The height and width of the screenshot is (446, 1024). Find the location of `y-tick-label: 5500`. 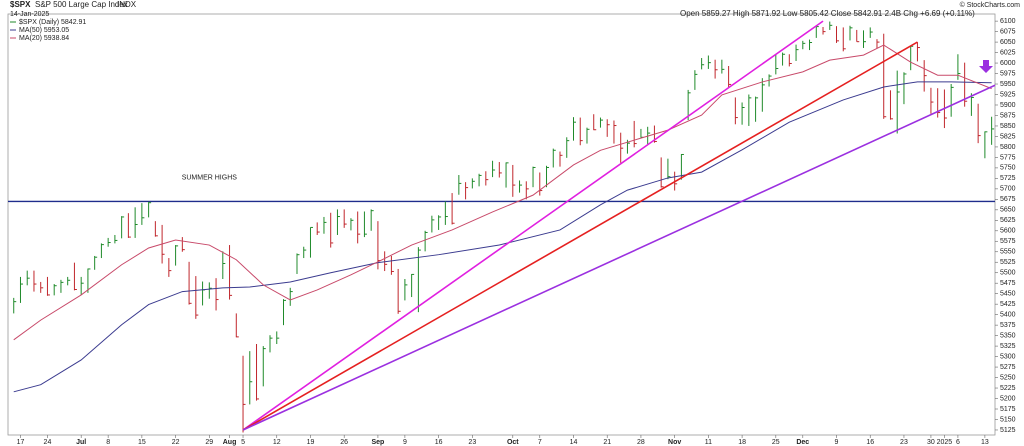

y-tick-label: 5500 is located at coordinates (1008, 273).